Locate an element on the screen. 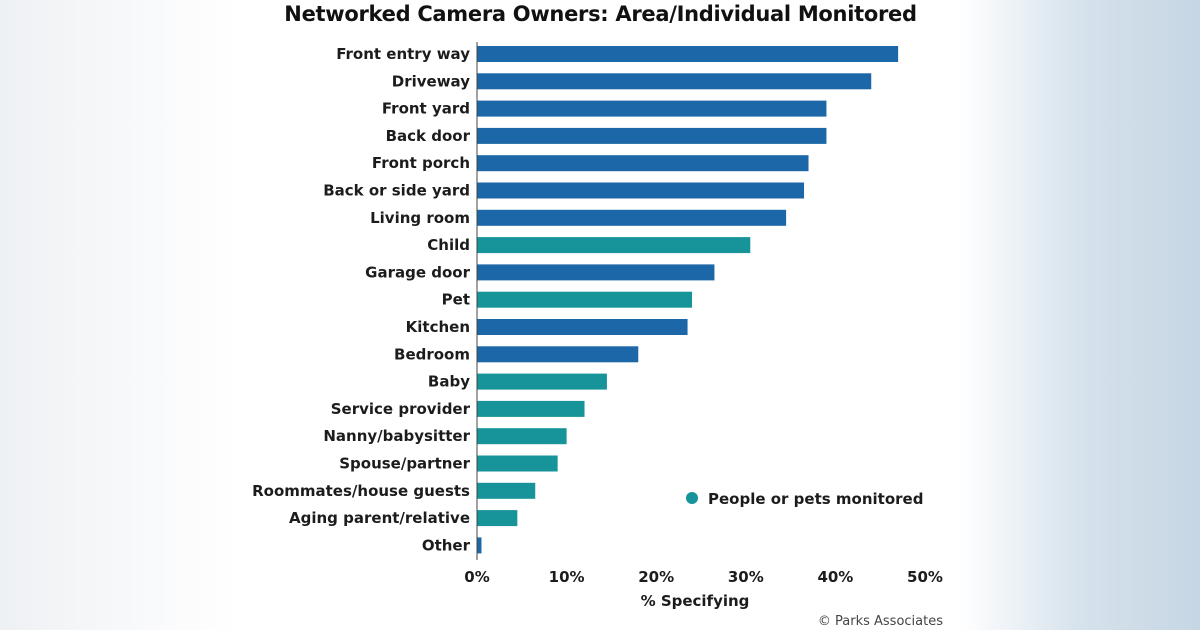  category-label: Bedroom is located at coordinates (432, 354).